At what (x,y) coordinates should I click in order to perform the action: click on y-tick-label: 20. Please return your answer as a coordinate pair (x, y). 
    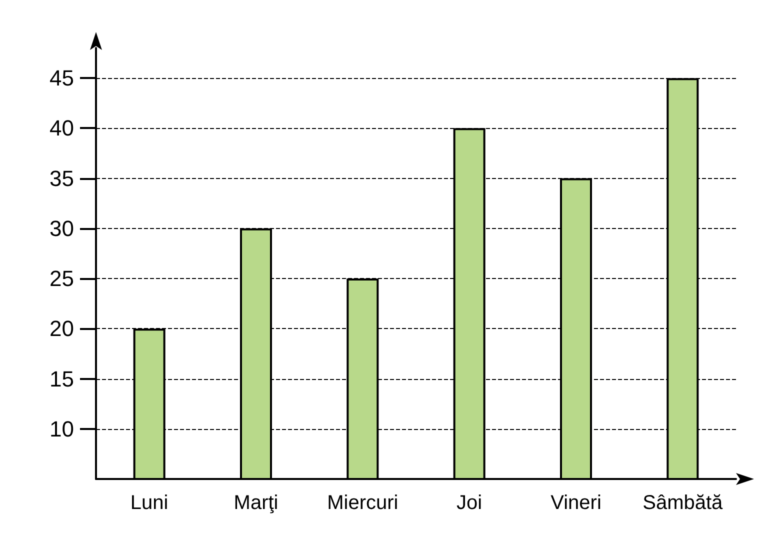
    Looking at the image, I should click on (62, 329).